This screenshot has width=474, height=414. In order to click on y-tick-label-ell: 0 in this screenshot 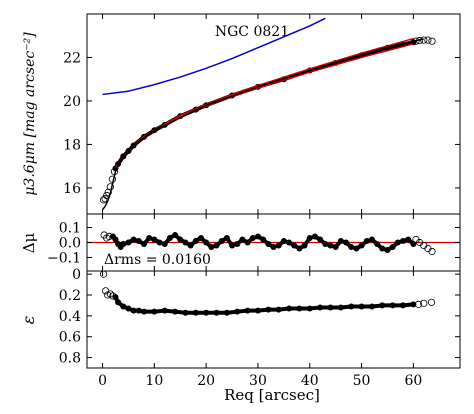, I will do `click(76, 275)`.